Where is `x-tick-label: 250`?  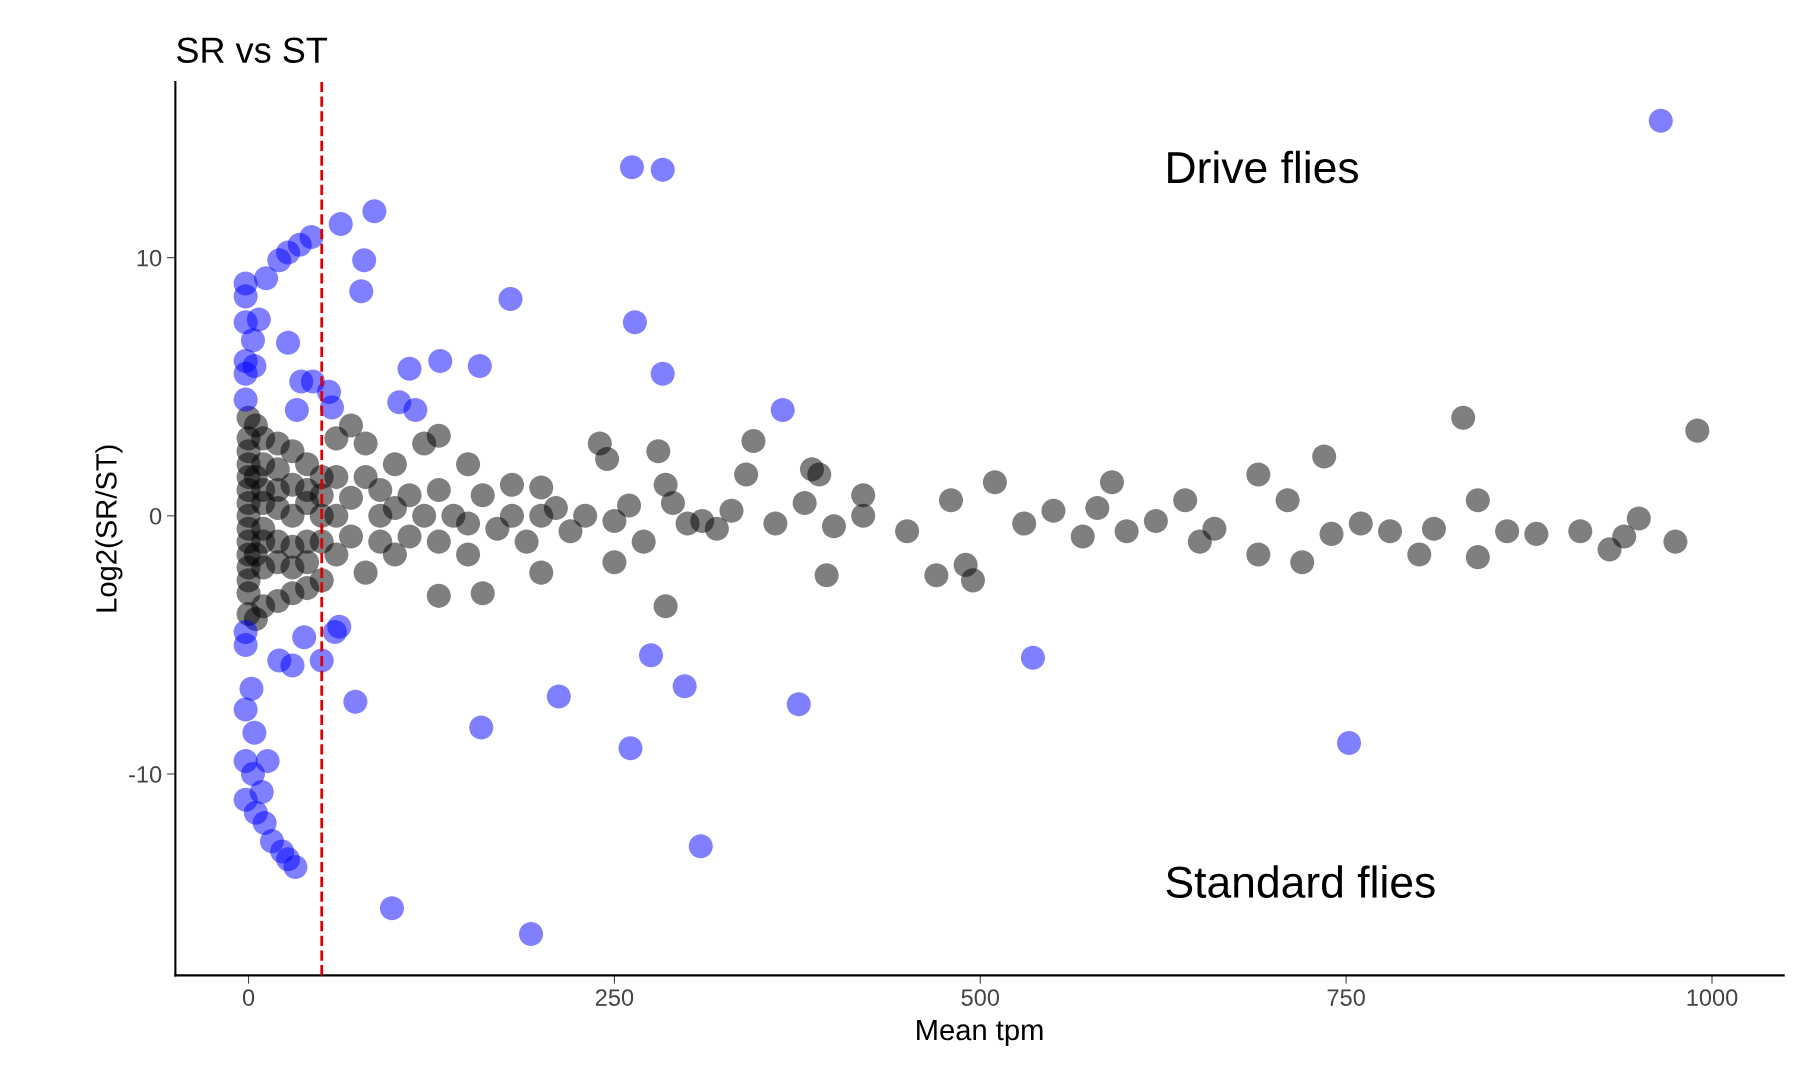
x-tick-label: 250 is located at coordinates (614, 997).